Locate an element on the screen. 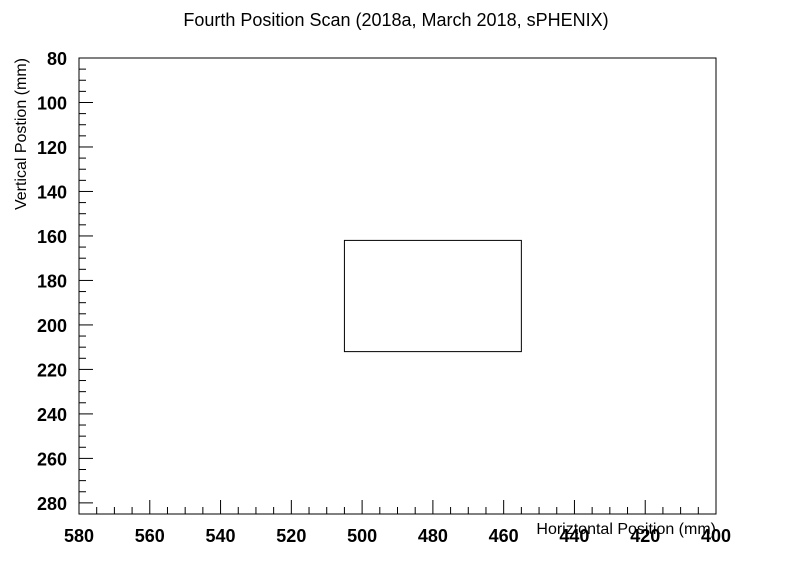 This screenshot has height=572, width=796. y-axis-tick-labels: 80 100 120 140 160 180 200 220 240 260 280 is located at coordinates (52, 281).